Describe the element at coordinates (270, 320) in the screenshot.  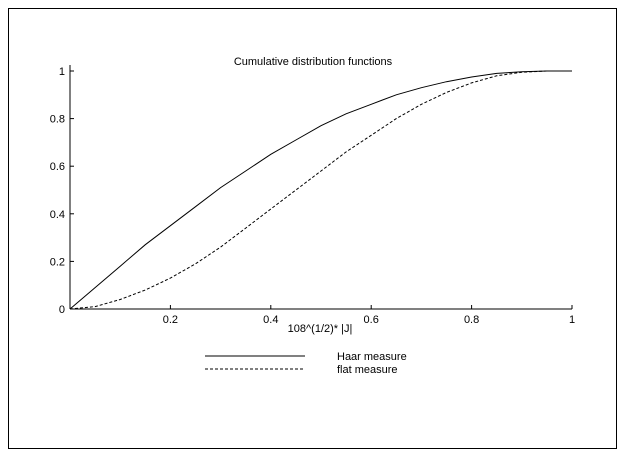
I see `x-tick-label-1: 0.4` at that location.